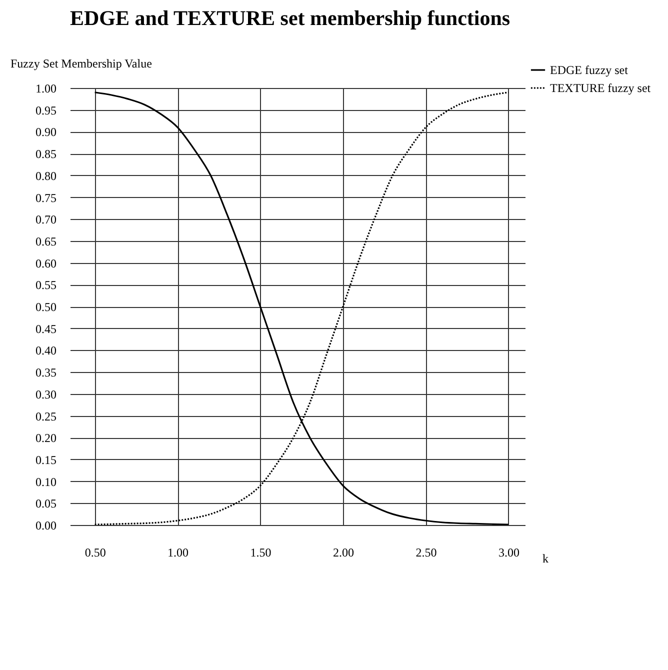  What do you see at coordinates (46, 197) in the screenshot?
I see `y-tick-label: 0.75` at bounding box center [46, 197].